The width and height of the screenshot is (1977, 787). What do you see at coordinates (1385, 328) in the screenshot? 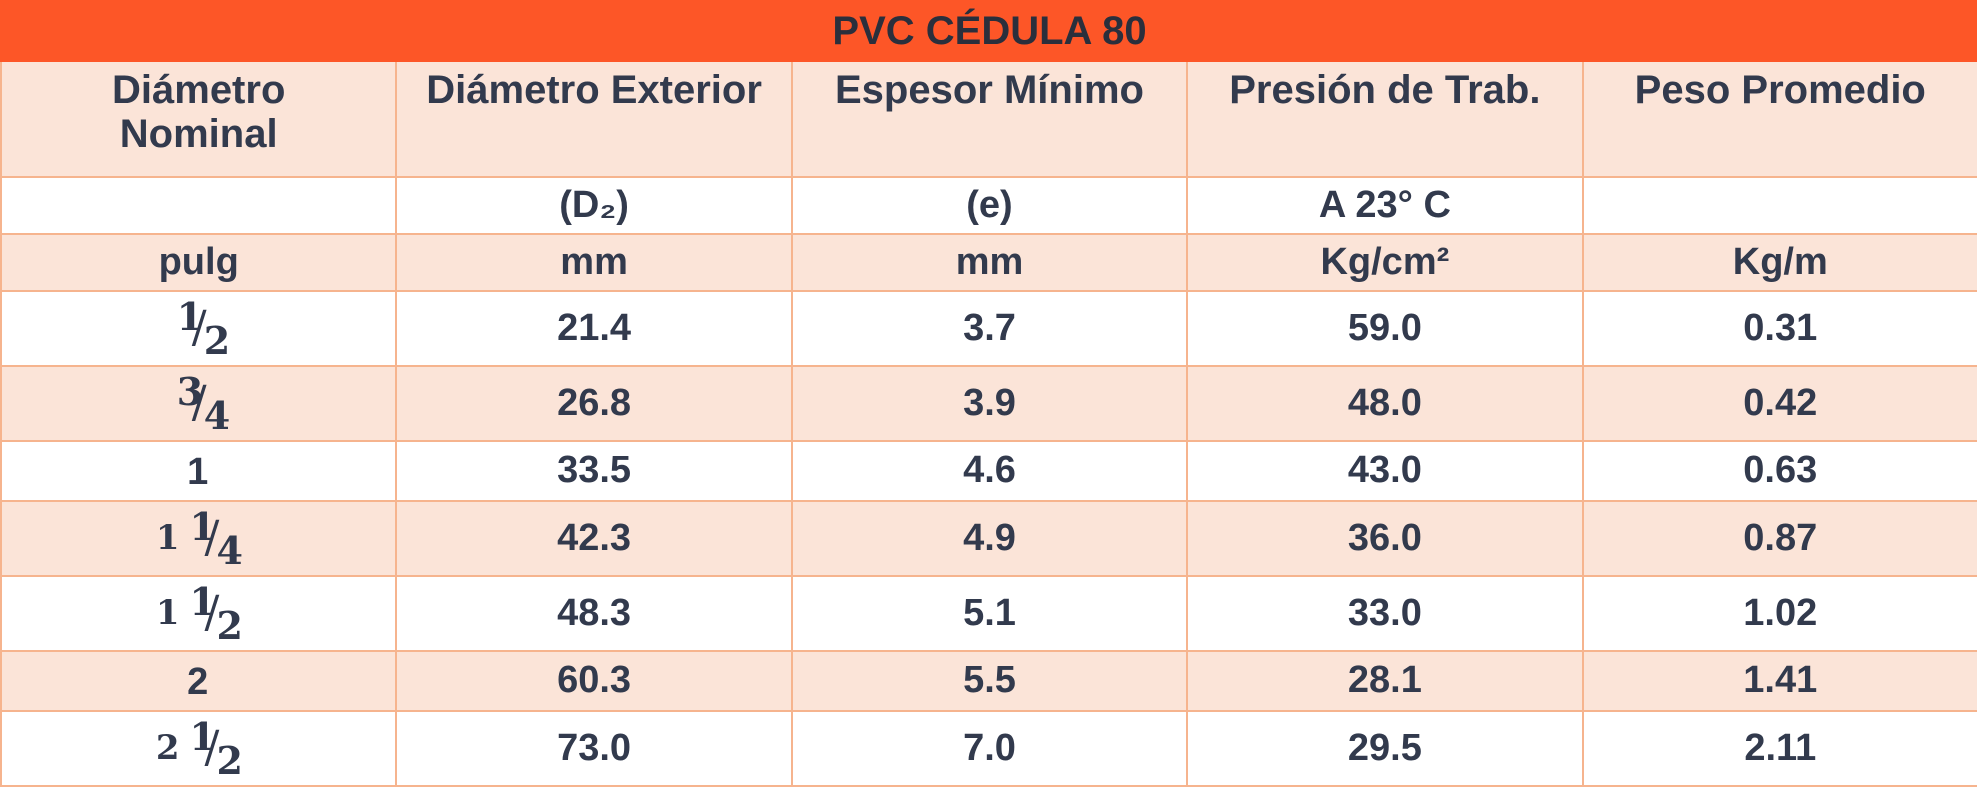
I see `working-pressure-cell: 59.0` at bounding box center [1385, 328].